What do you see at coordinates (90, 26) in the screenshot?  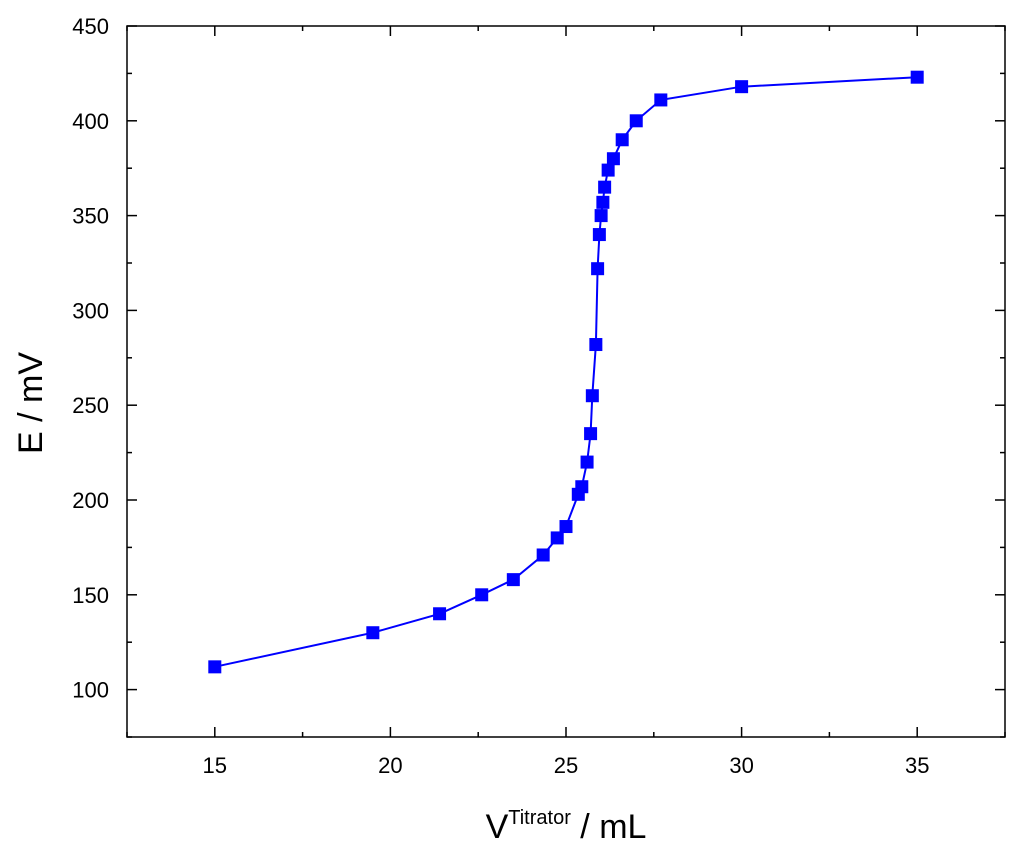 I see `y-tick-label: 450` at bounding box center [90, 26].